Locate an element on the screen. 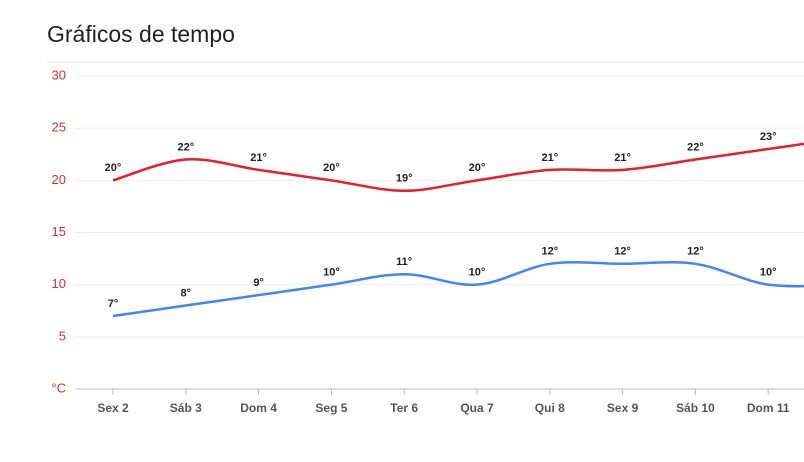  chart-title: Gráficos de tempo is located at coordinates (141, 34).